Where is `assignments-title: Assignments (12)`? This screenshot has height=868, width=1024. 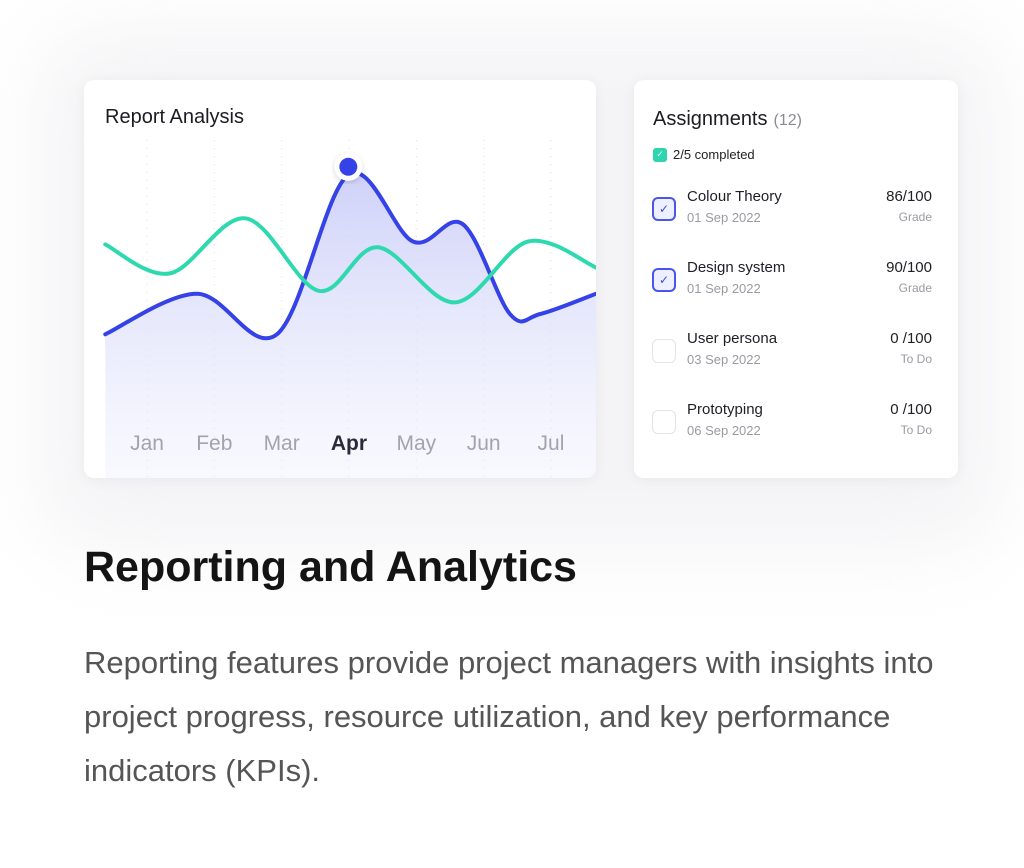
assignments-title: Assignments (12) is located at coordinates (727, 119).